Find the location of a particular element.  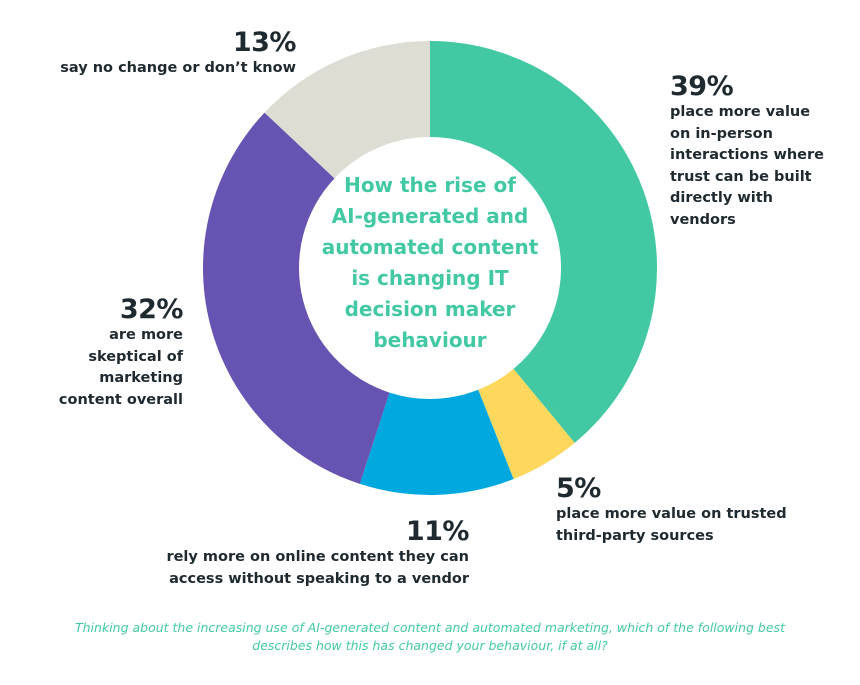

chart-title-line: behaviour is located at coordinates (430, 340).